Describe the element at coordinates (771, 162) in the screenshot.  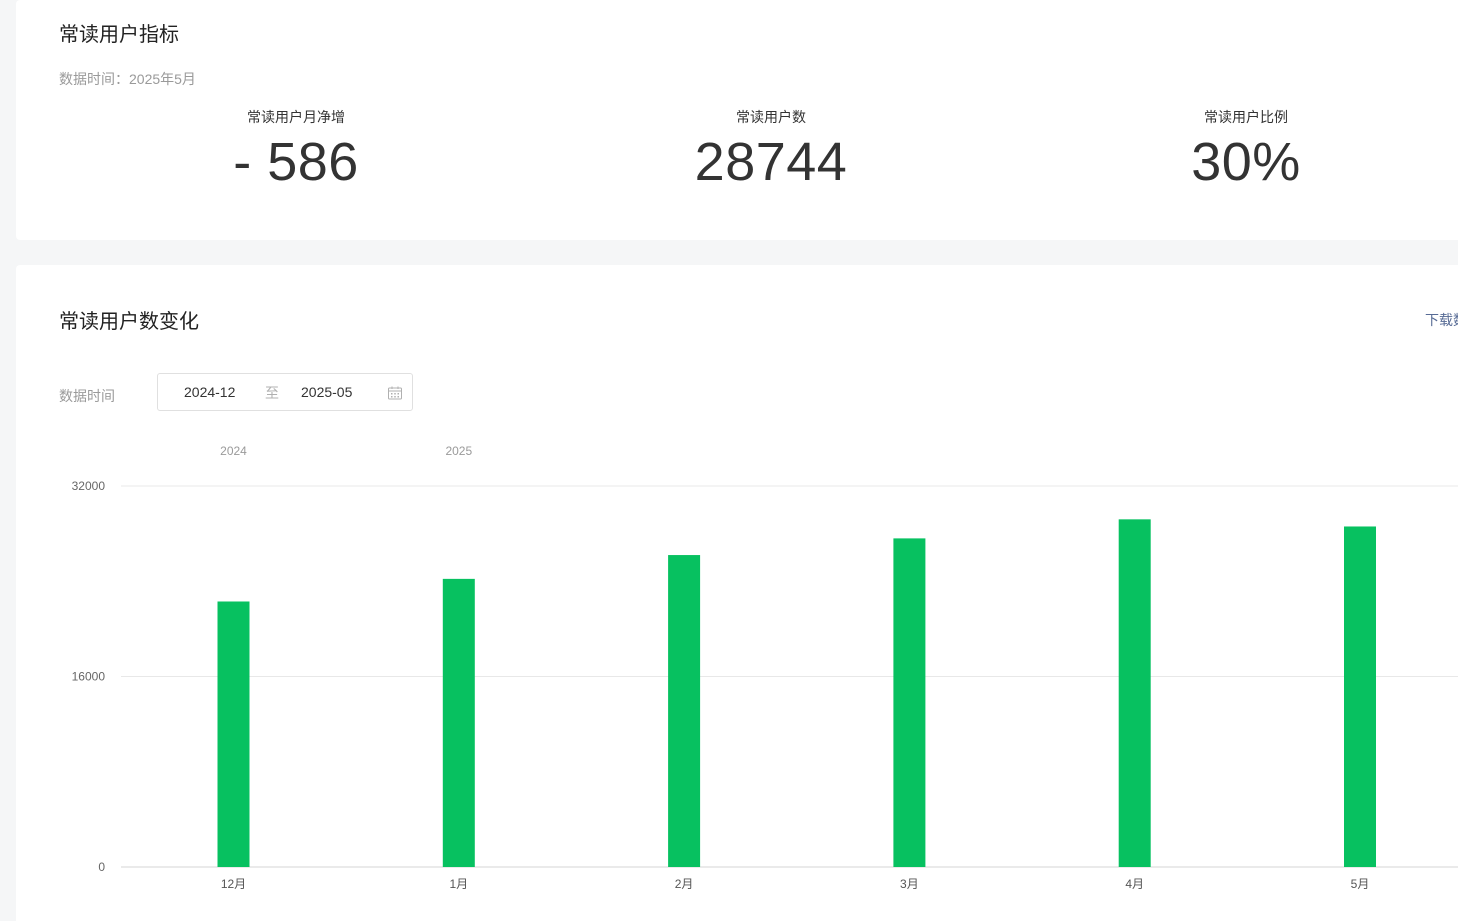
I see `metric-value: 28744` at that location.